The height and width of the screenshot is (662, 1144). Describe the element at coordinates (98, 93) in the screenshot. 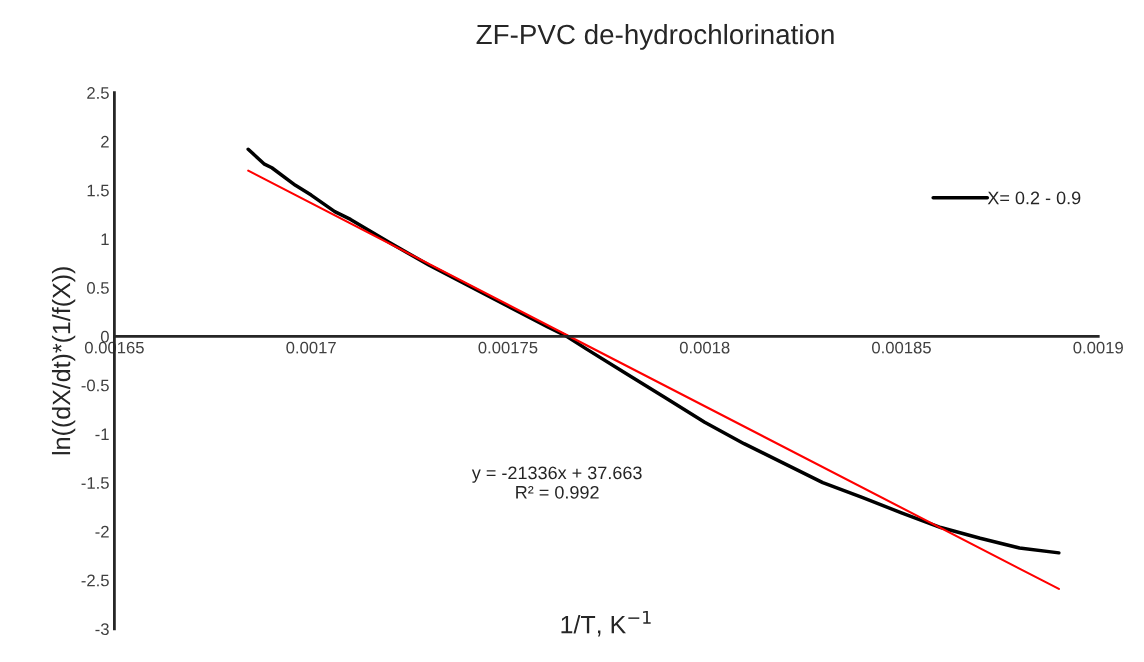

I see `y-tick-label: 2.5` at that location.